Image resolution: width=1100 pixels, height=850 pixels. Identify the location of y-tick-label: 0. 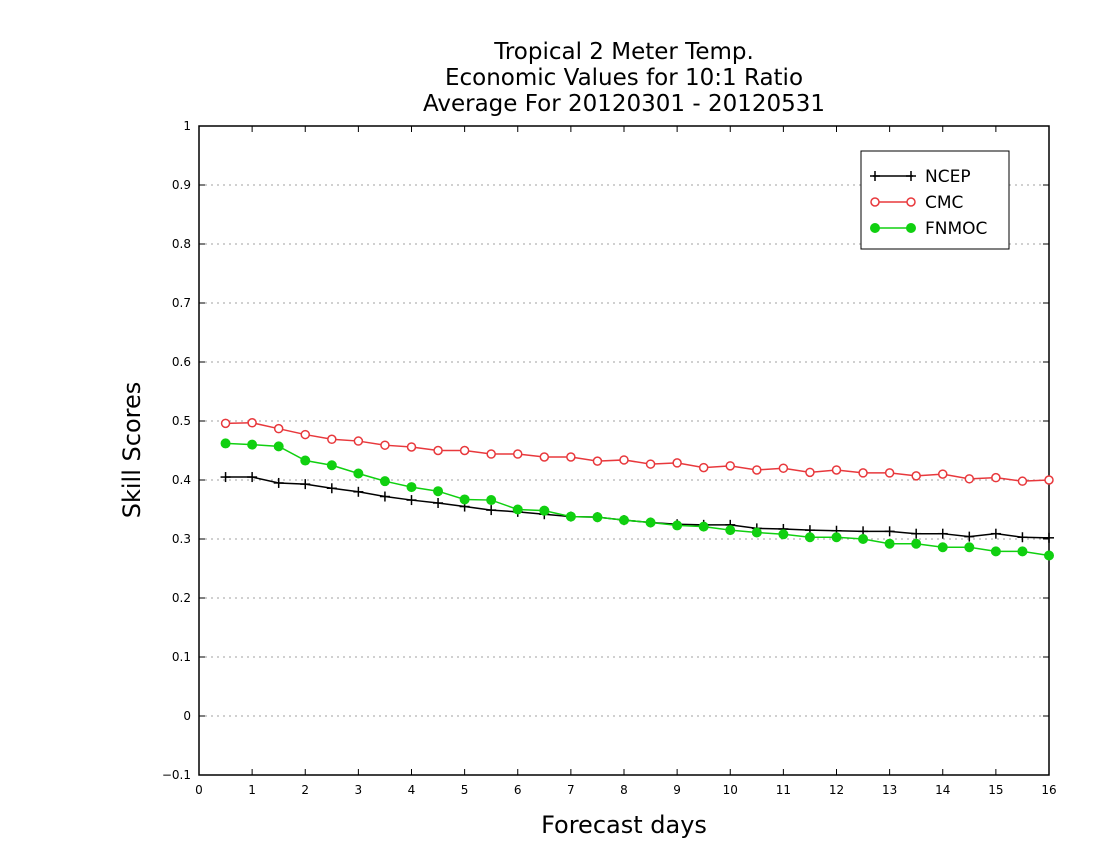
(187, 716).